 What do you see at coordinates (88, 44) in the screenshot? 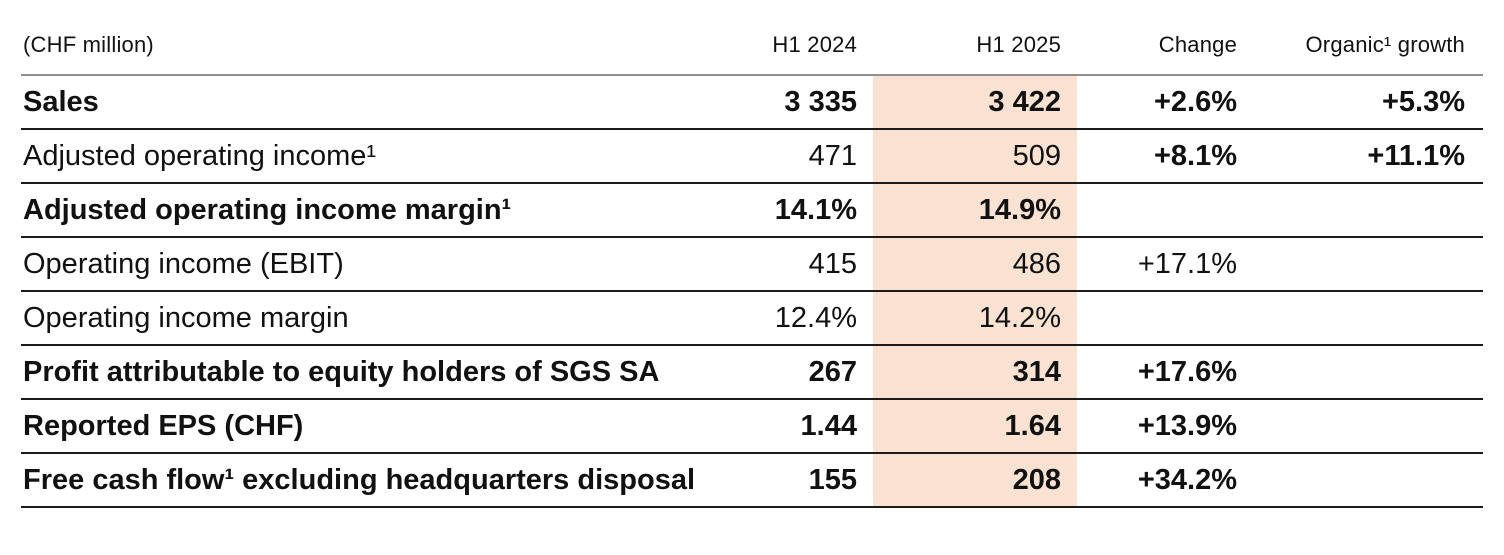
I see `unit-label: (CHF million)` at bounding box center [88, 44].